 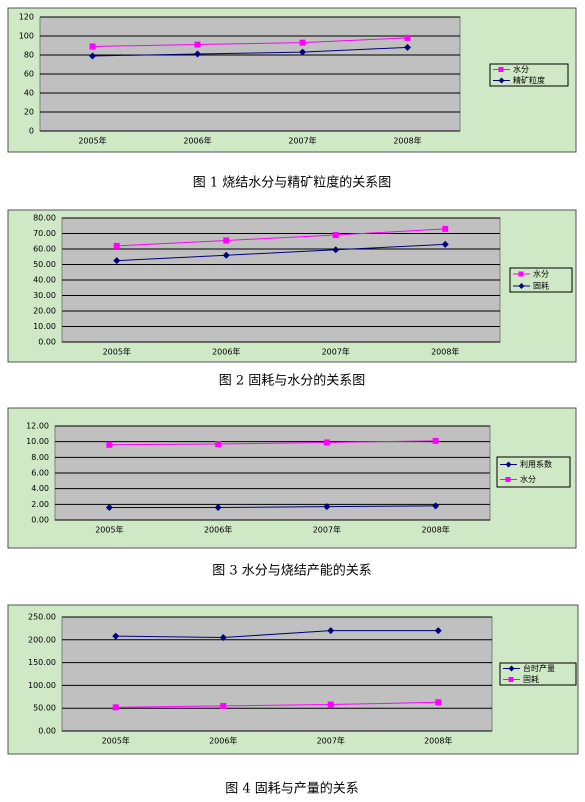 I want to click on figure-caption: 图 2 固耗与水分的关系图, so click(x=292, y=381).